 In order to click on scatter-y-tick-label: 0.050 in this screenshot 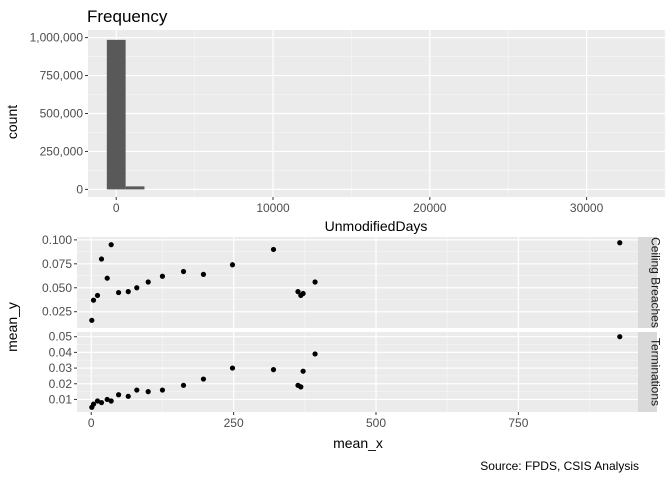, I will do `click(57, 288)`.